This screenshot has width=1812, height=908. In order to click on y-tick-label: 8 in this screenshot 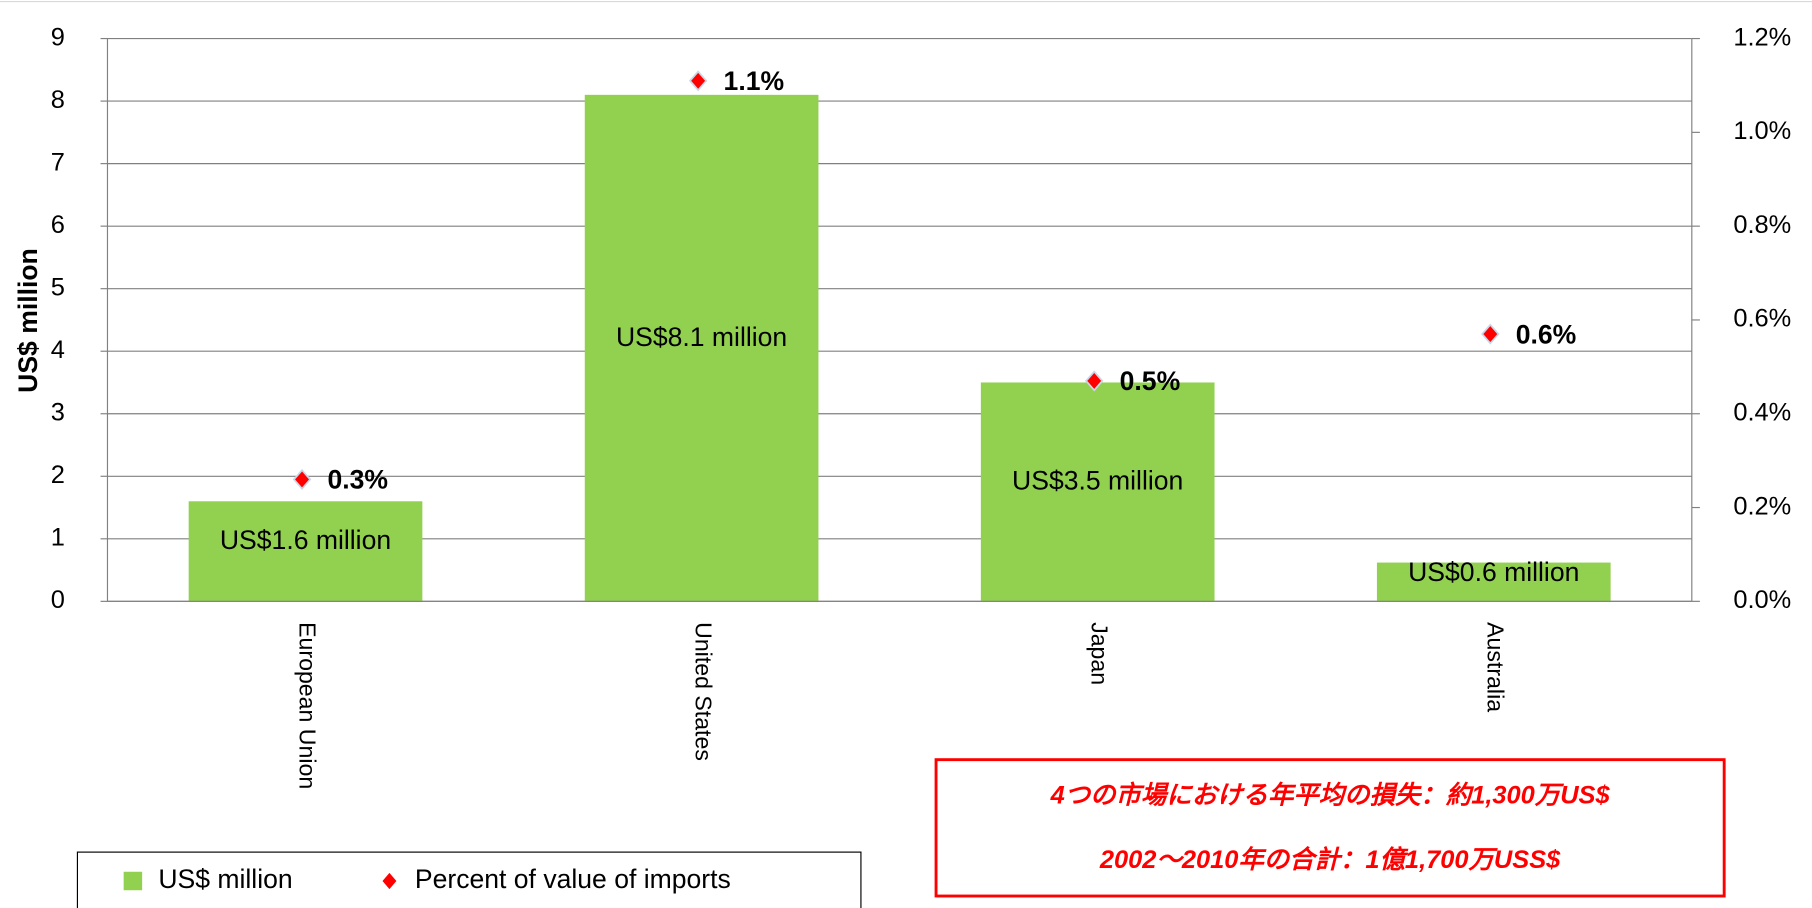, I will do `click(58, 100)`.